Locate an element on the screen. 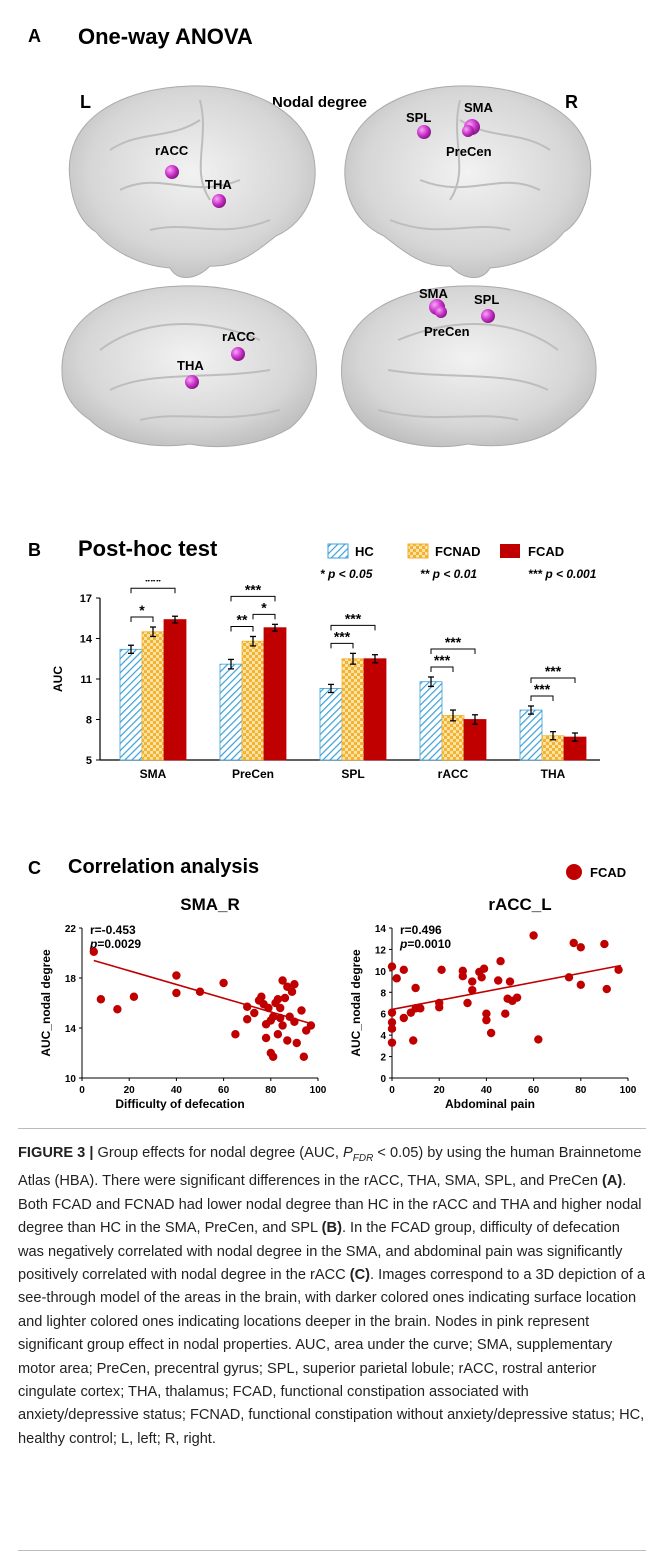  regression-line is located at coordinates (506, 987).